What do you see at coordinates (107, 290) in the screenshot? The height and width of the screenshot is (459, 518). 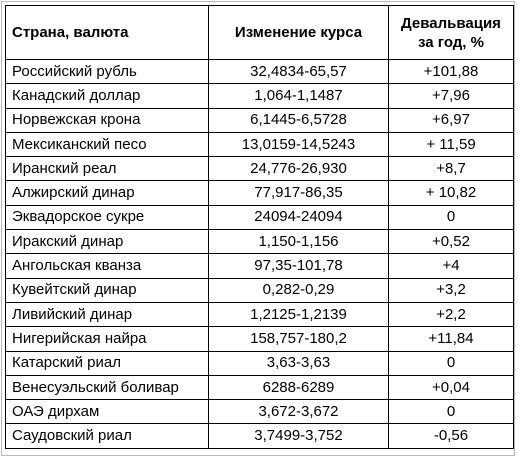 I see `cell-country: Кувейтский динар` at bounding box center [107, 290].